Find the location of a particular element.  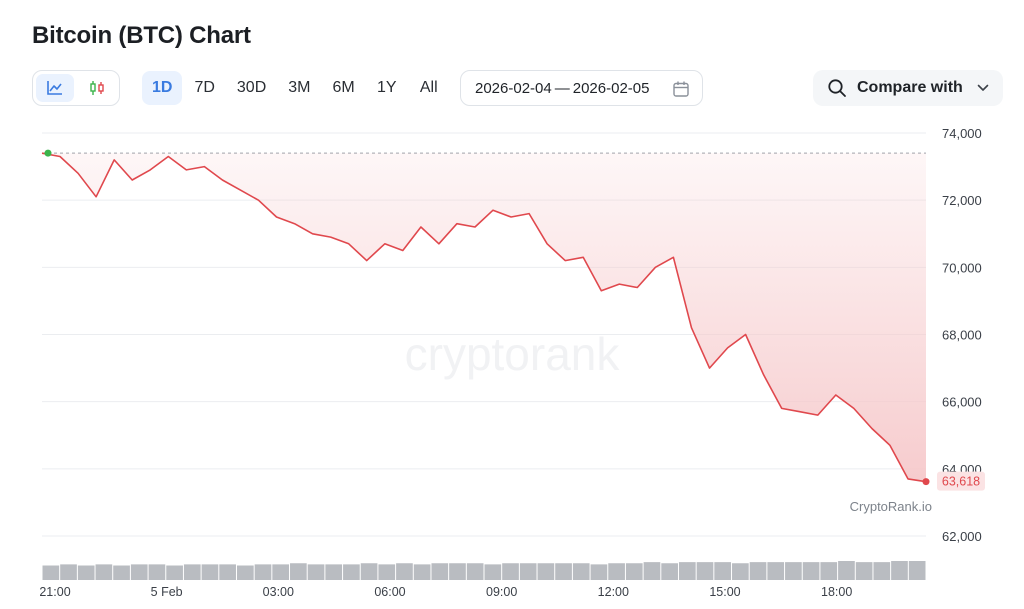

date-range-picker: 2026-02-04 — 2026-02-05 is located at coordinates (581, 88).